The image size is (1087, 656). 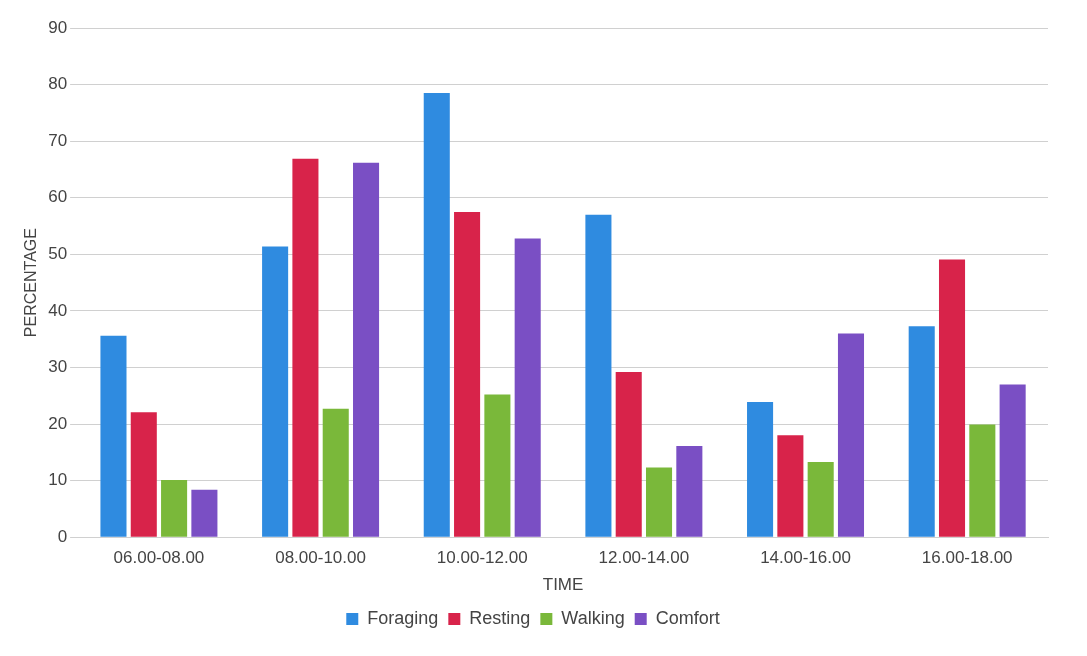 I want to click on y-tick-label: 30, so click(x=58, y=367).